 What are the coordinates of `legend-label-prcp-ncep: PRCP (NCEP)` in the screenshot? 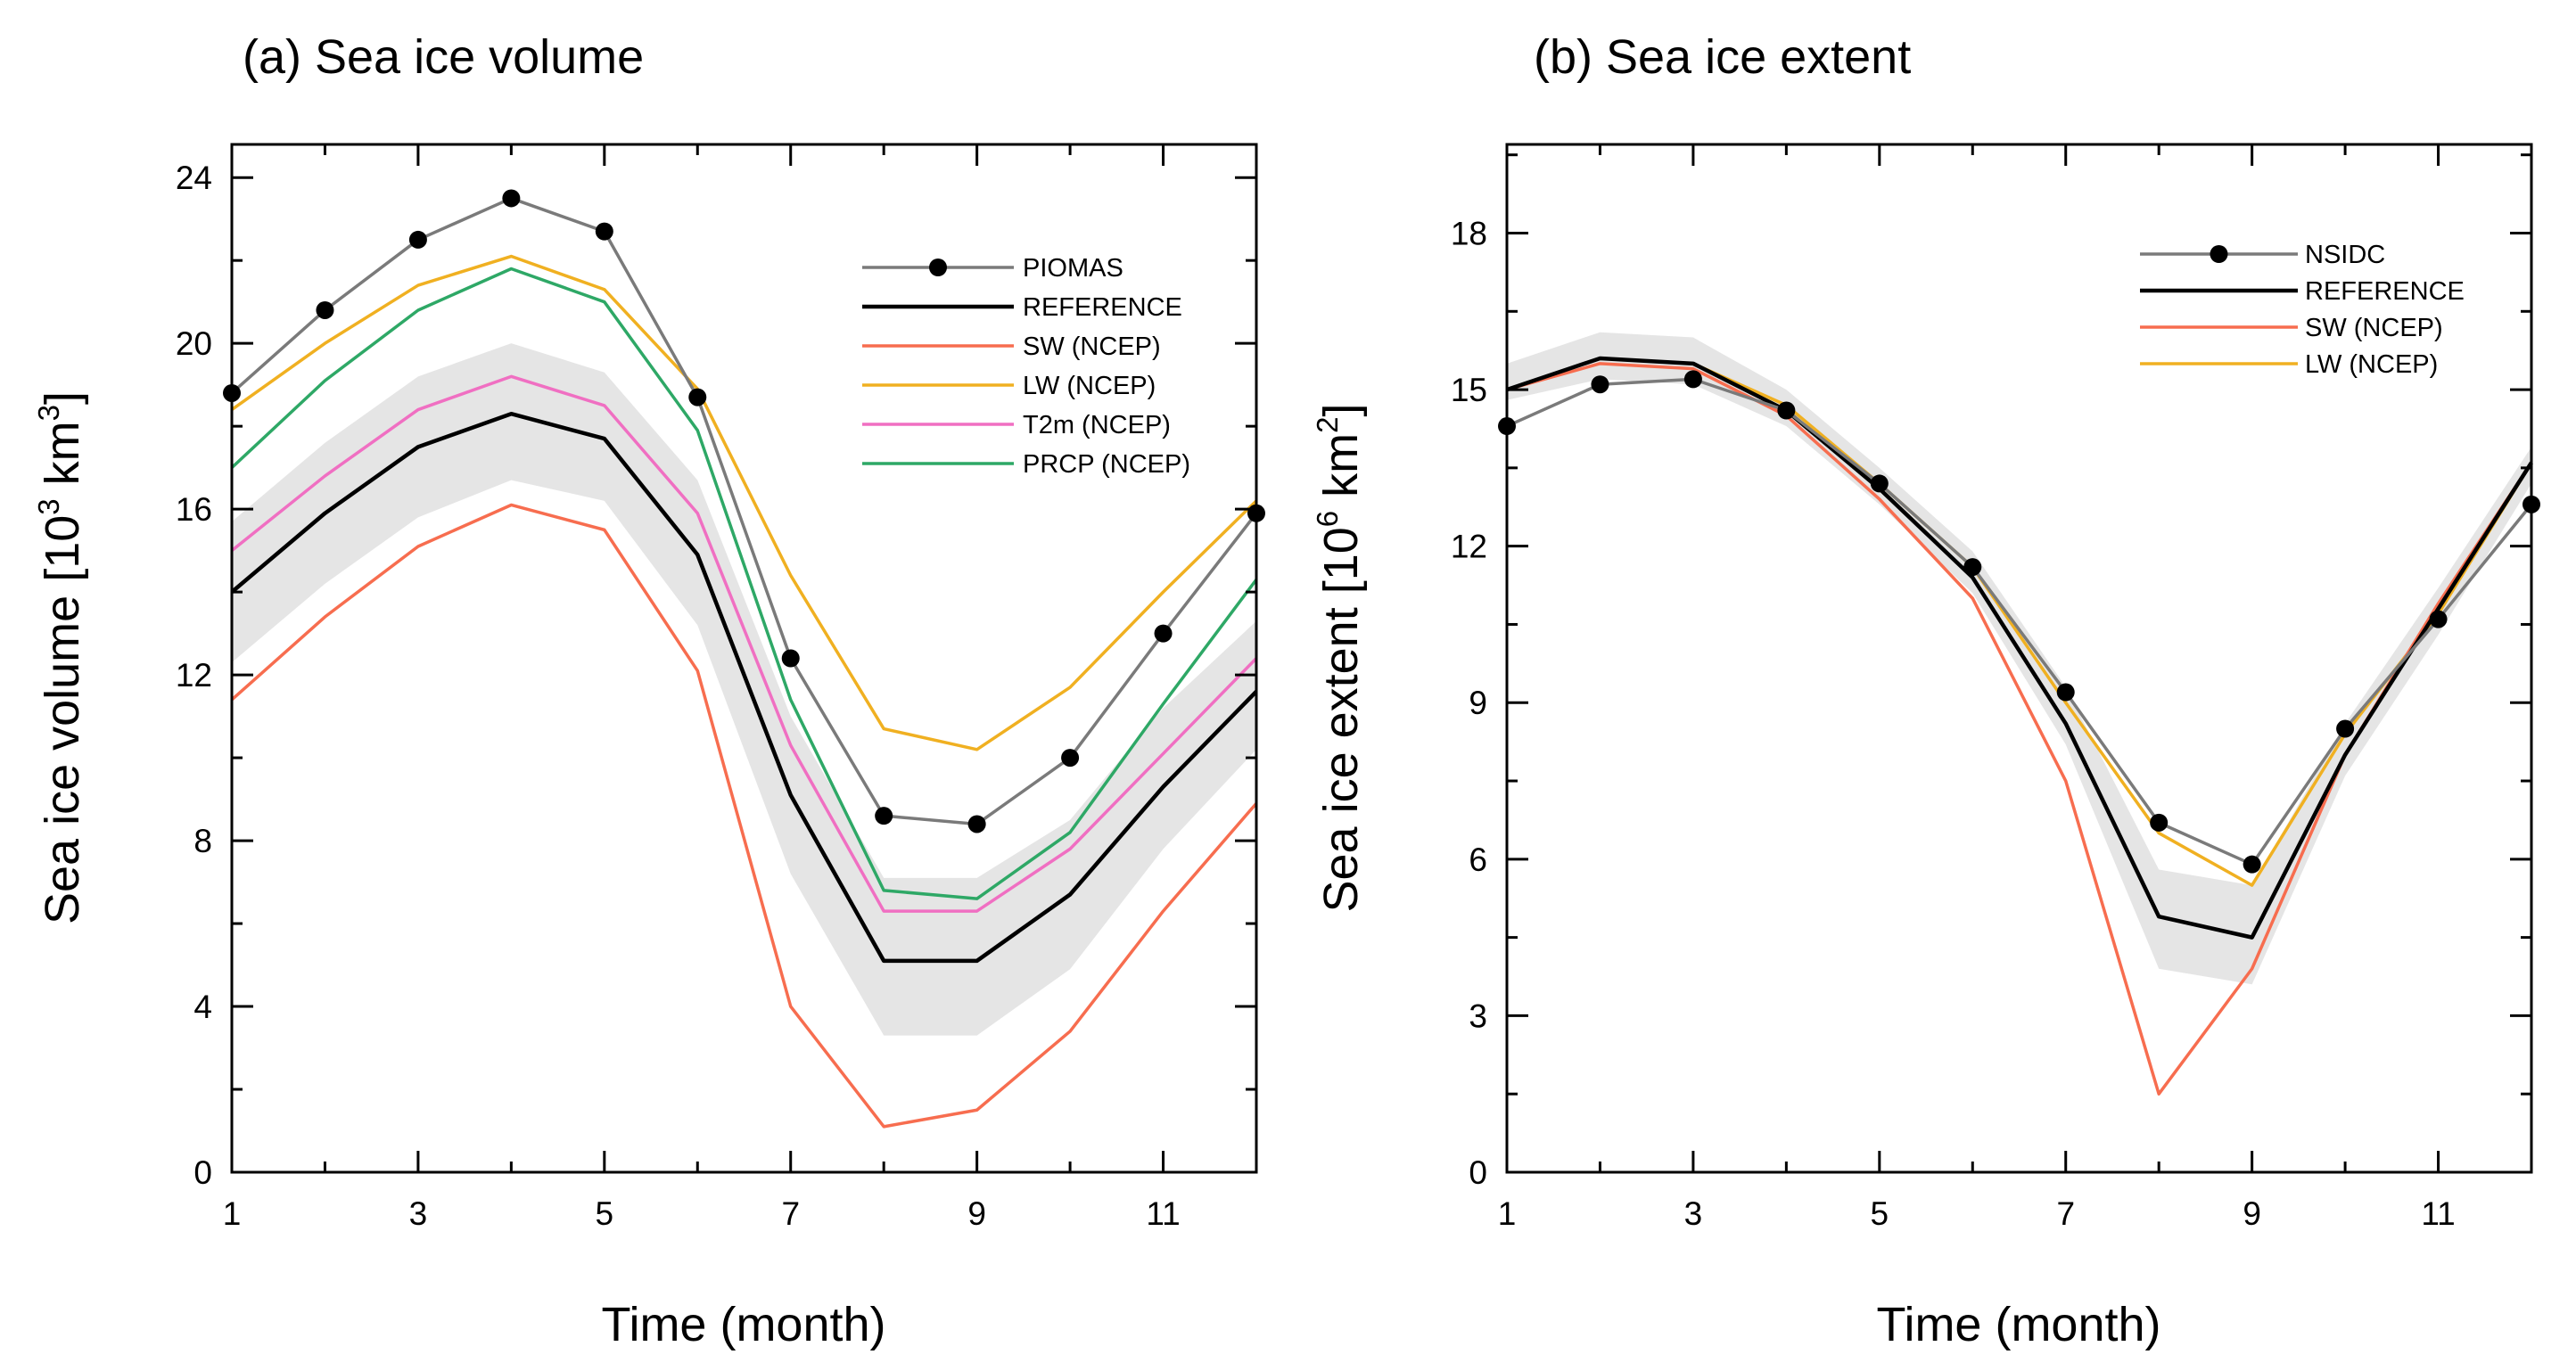 It's located at (1106, 464).